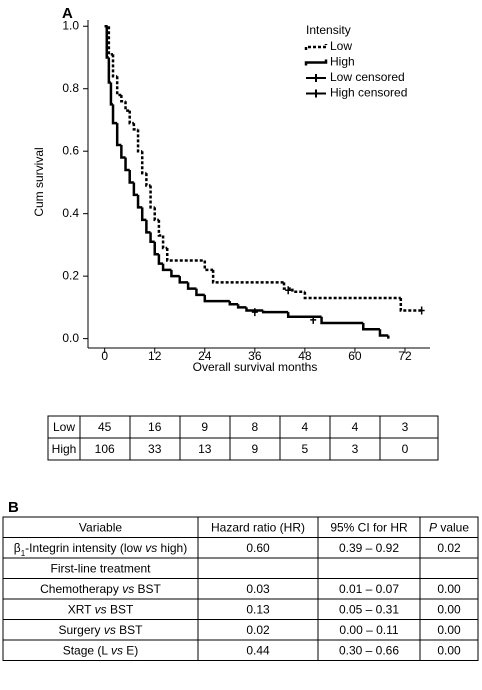 The width and height of the screenshot is (482, 690). I want to click on table-text: 33, so click(155, 449).